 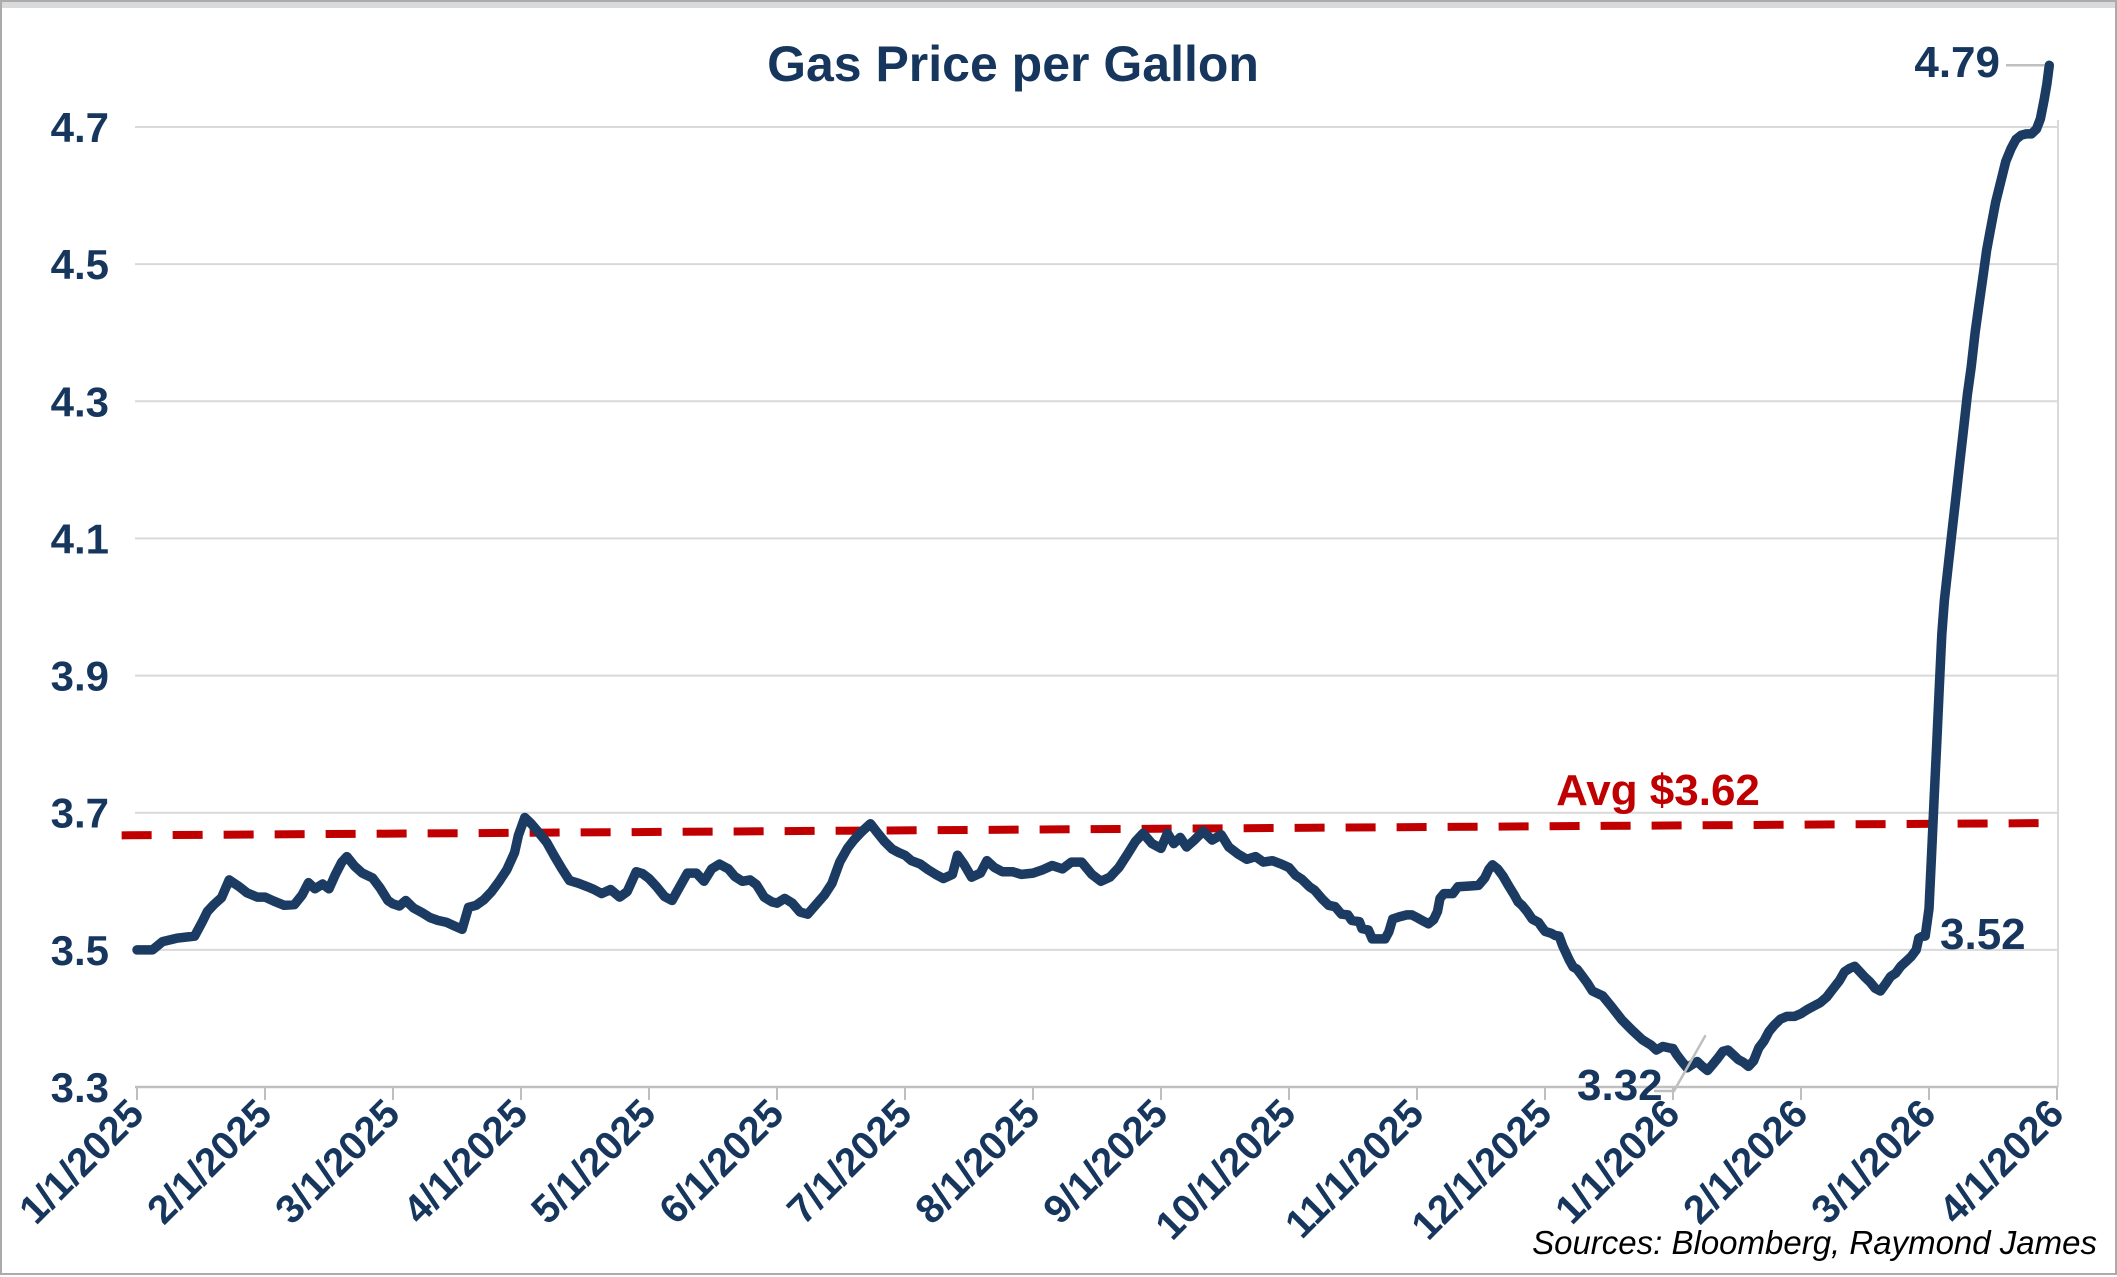 I want to click on y-tick-label: 3.7, so click(x=80, y=813).